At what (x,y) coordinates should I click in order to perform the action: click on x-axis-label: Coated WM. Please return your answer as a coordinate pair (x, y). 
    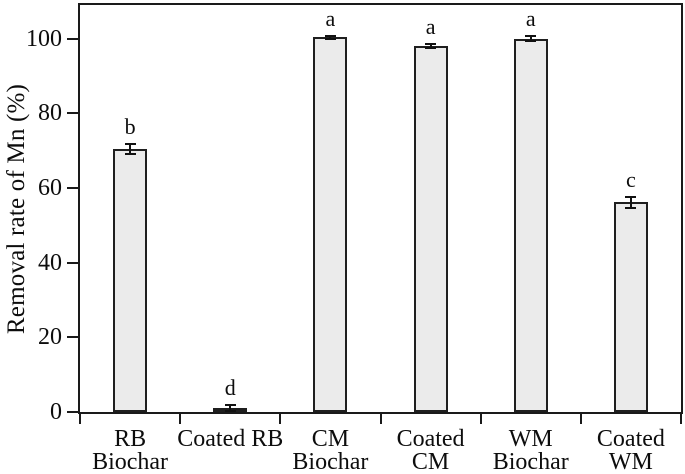
    Looking at the image, I should click on (620, 450).